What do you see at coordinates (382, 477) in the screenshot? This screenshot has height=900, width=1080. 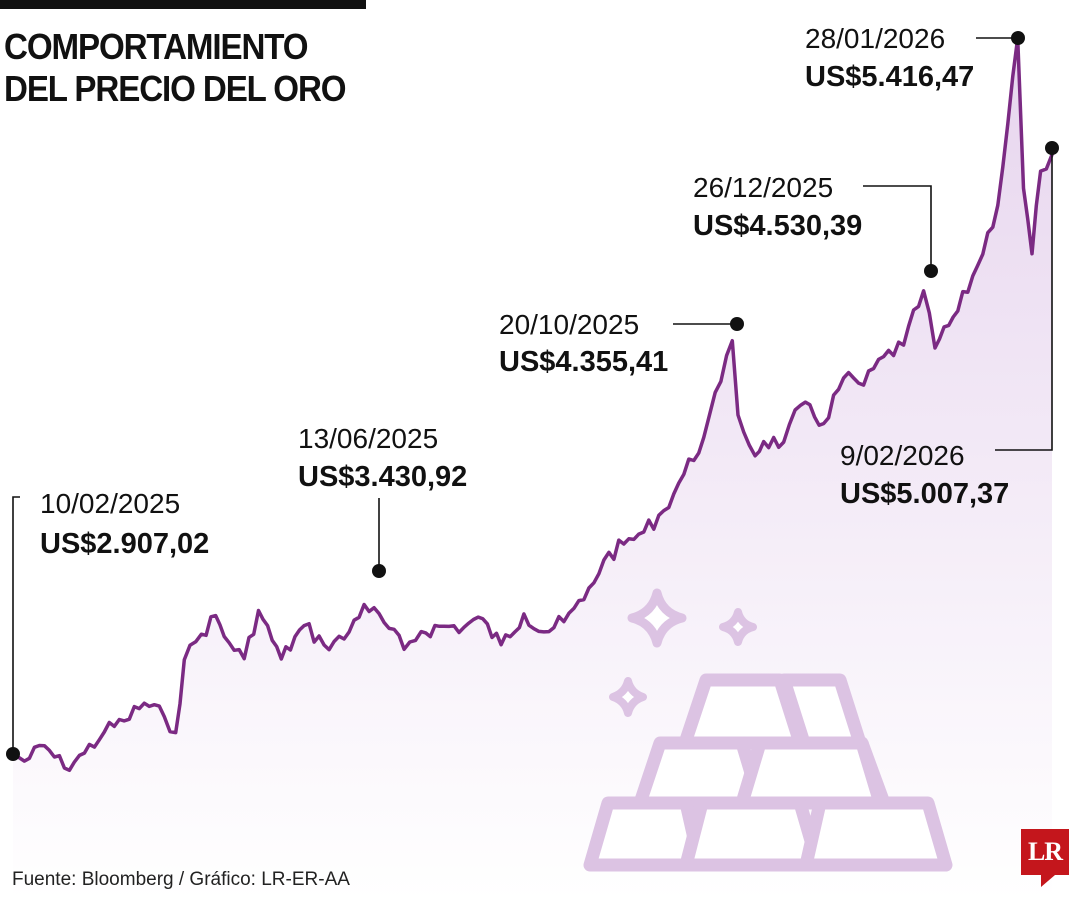 I see `annotation-value: US$3.430,92` at bounding box center [382, 477].